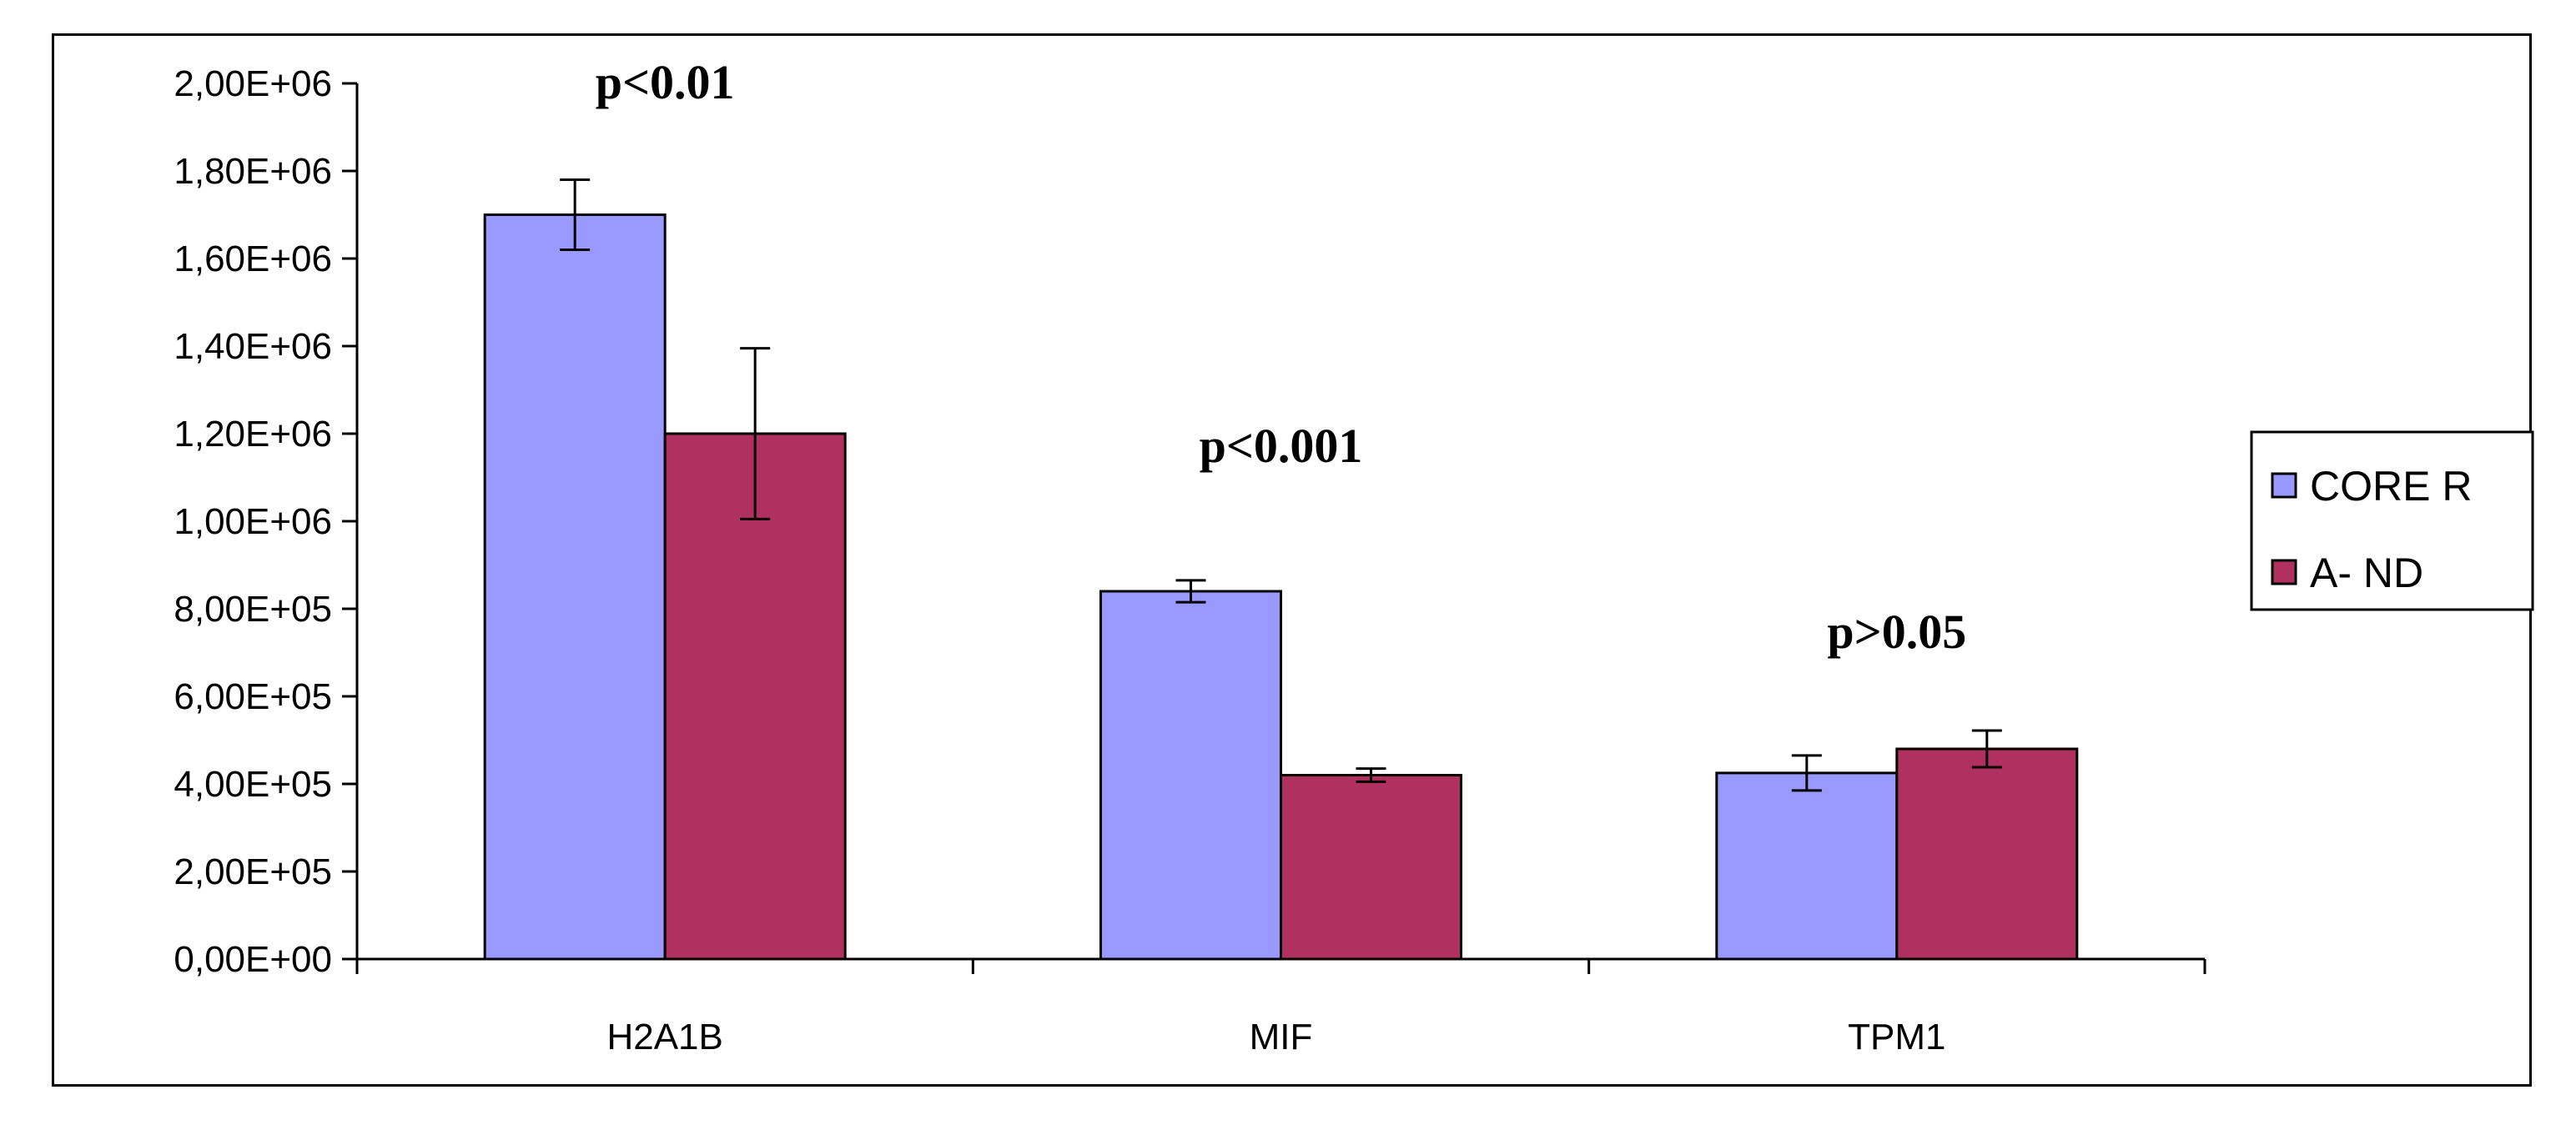  I want to click on y-tick-label: 6,00E+05, so click(253, 696).